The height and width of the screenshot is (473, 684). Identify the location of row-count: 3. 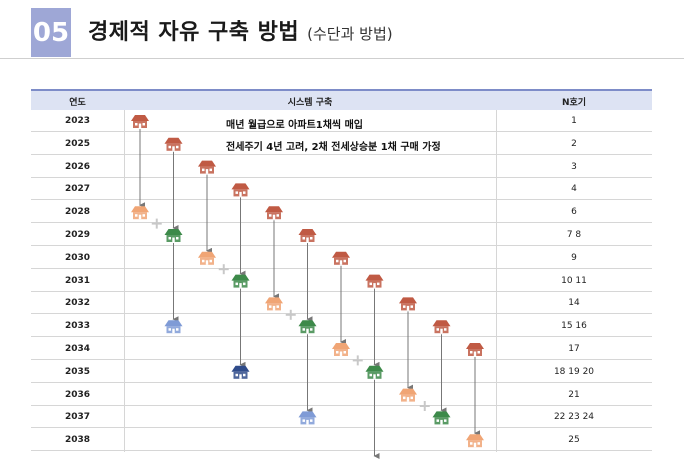
(574, 166).